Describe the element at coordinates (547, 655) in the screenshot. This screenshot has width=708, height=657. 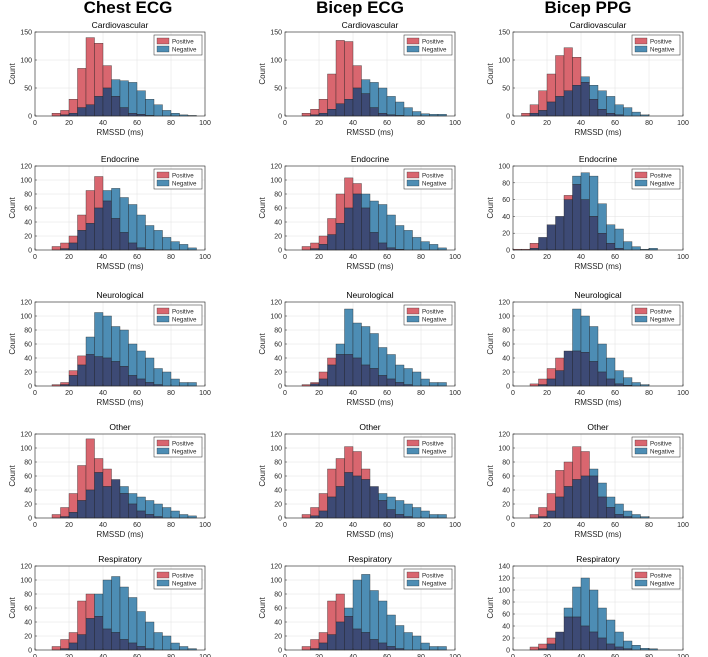
I see `x-tick-label: 20` at that location.